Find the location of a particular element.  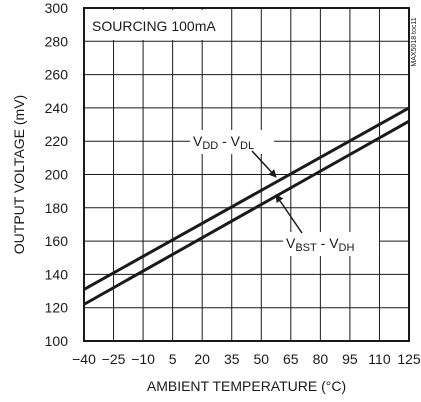

series-label: VDD - VDL is located at coordinates (223, 142).